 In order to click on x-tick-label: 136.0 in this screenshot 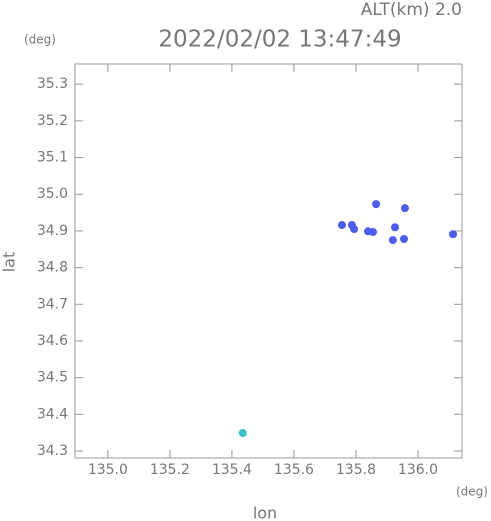, I will do `click(418, 470)`.